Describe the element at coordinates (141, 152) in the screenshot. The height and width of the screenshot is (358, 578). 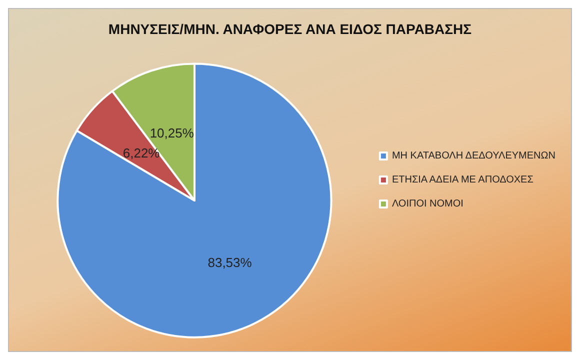
I see `data-label: 6,22%` at that location.